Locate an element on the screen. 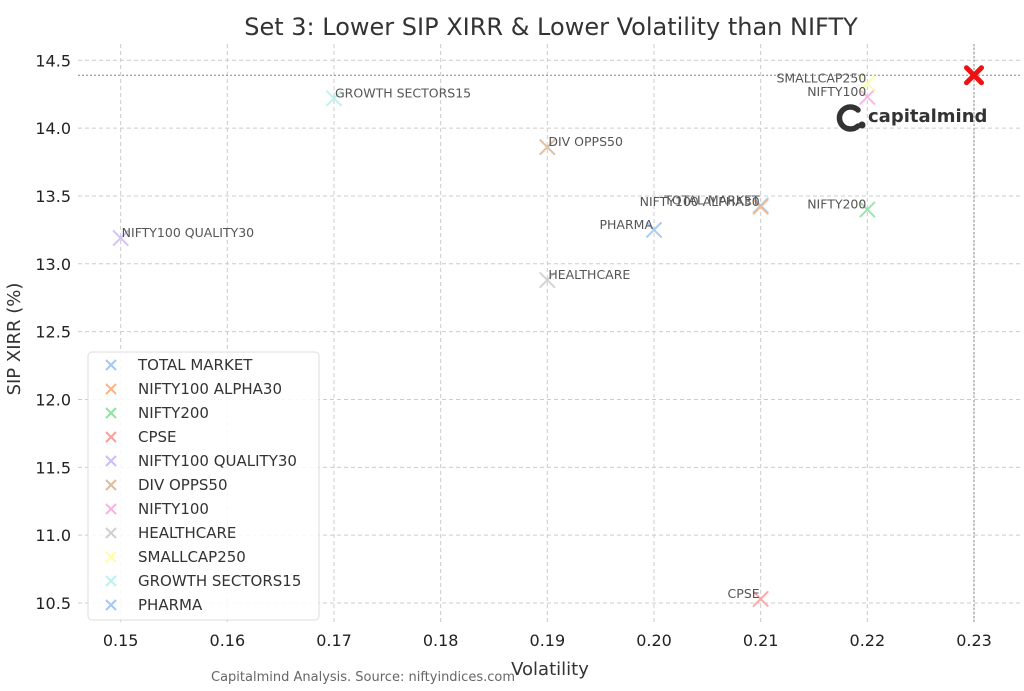 This screenshot has height=691, width=1024. point-label: NIFTY100 is located at coordinates (836, 91).